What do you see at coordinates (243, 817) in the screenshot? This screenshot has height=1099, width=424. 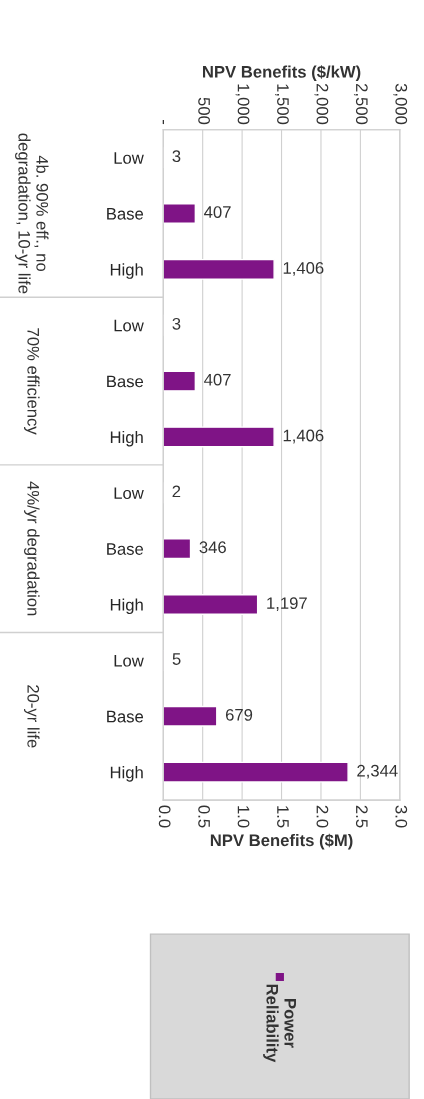 I see `x-tick-label: 1.0` at bounding box center [243, 817].